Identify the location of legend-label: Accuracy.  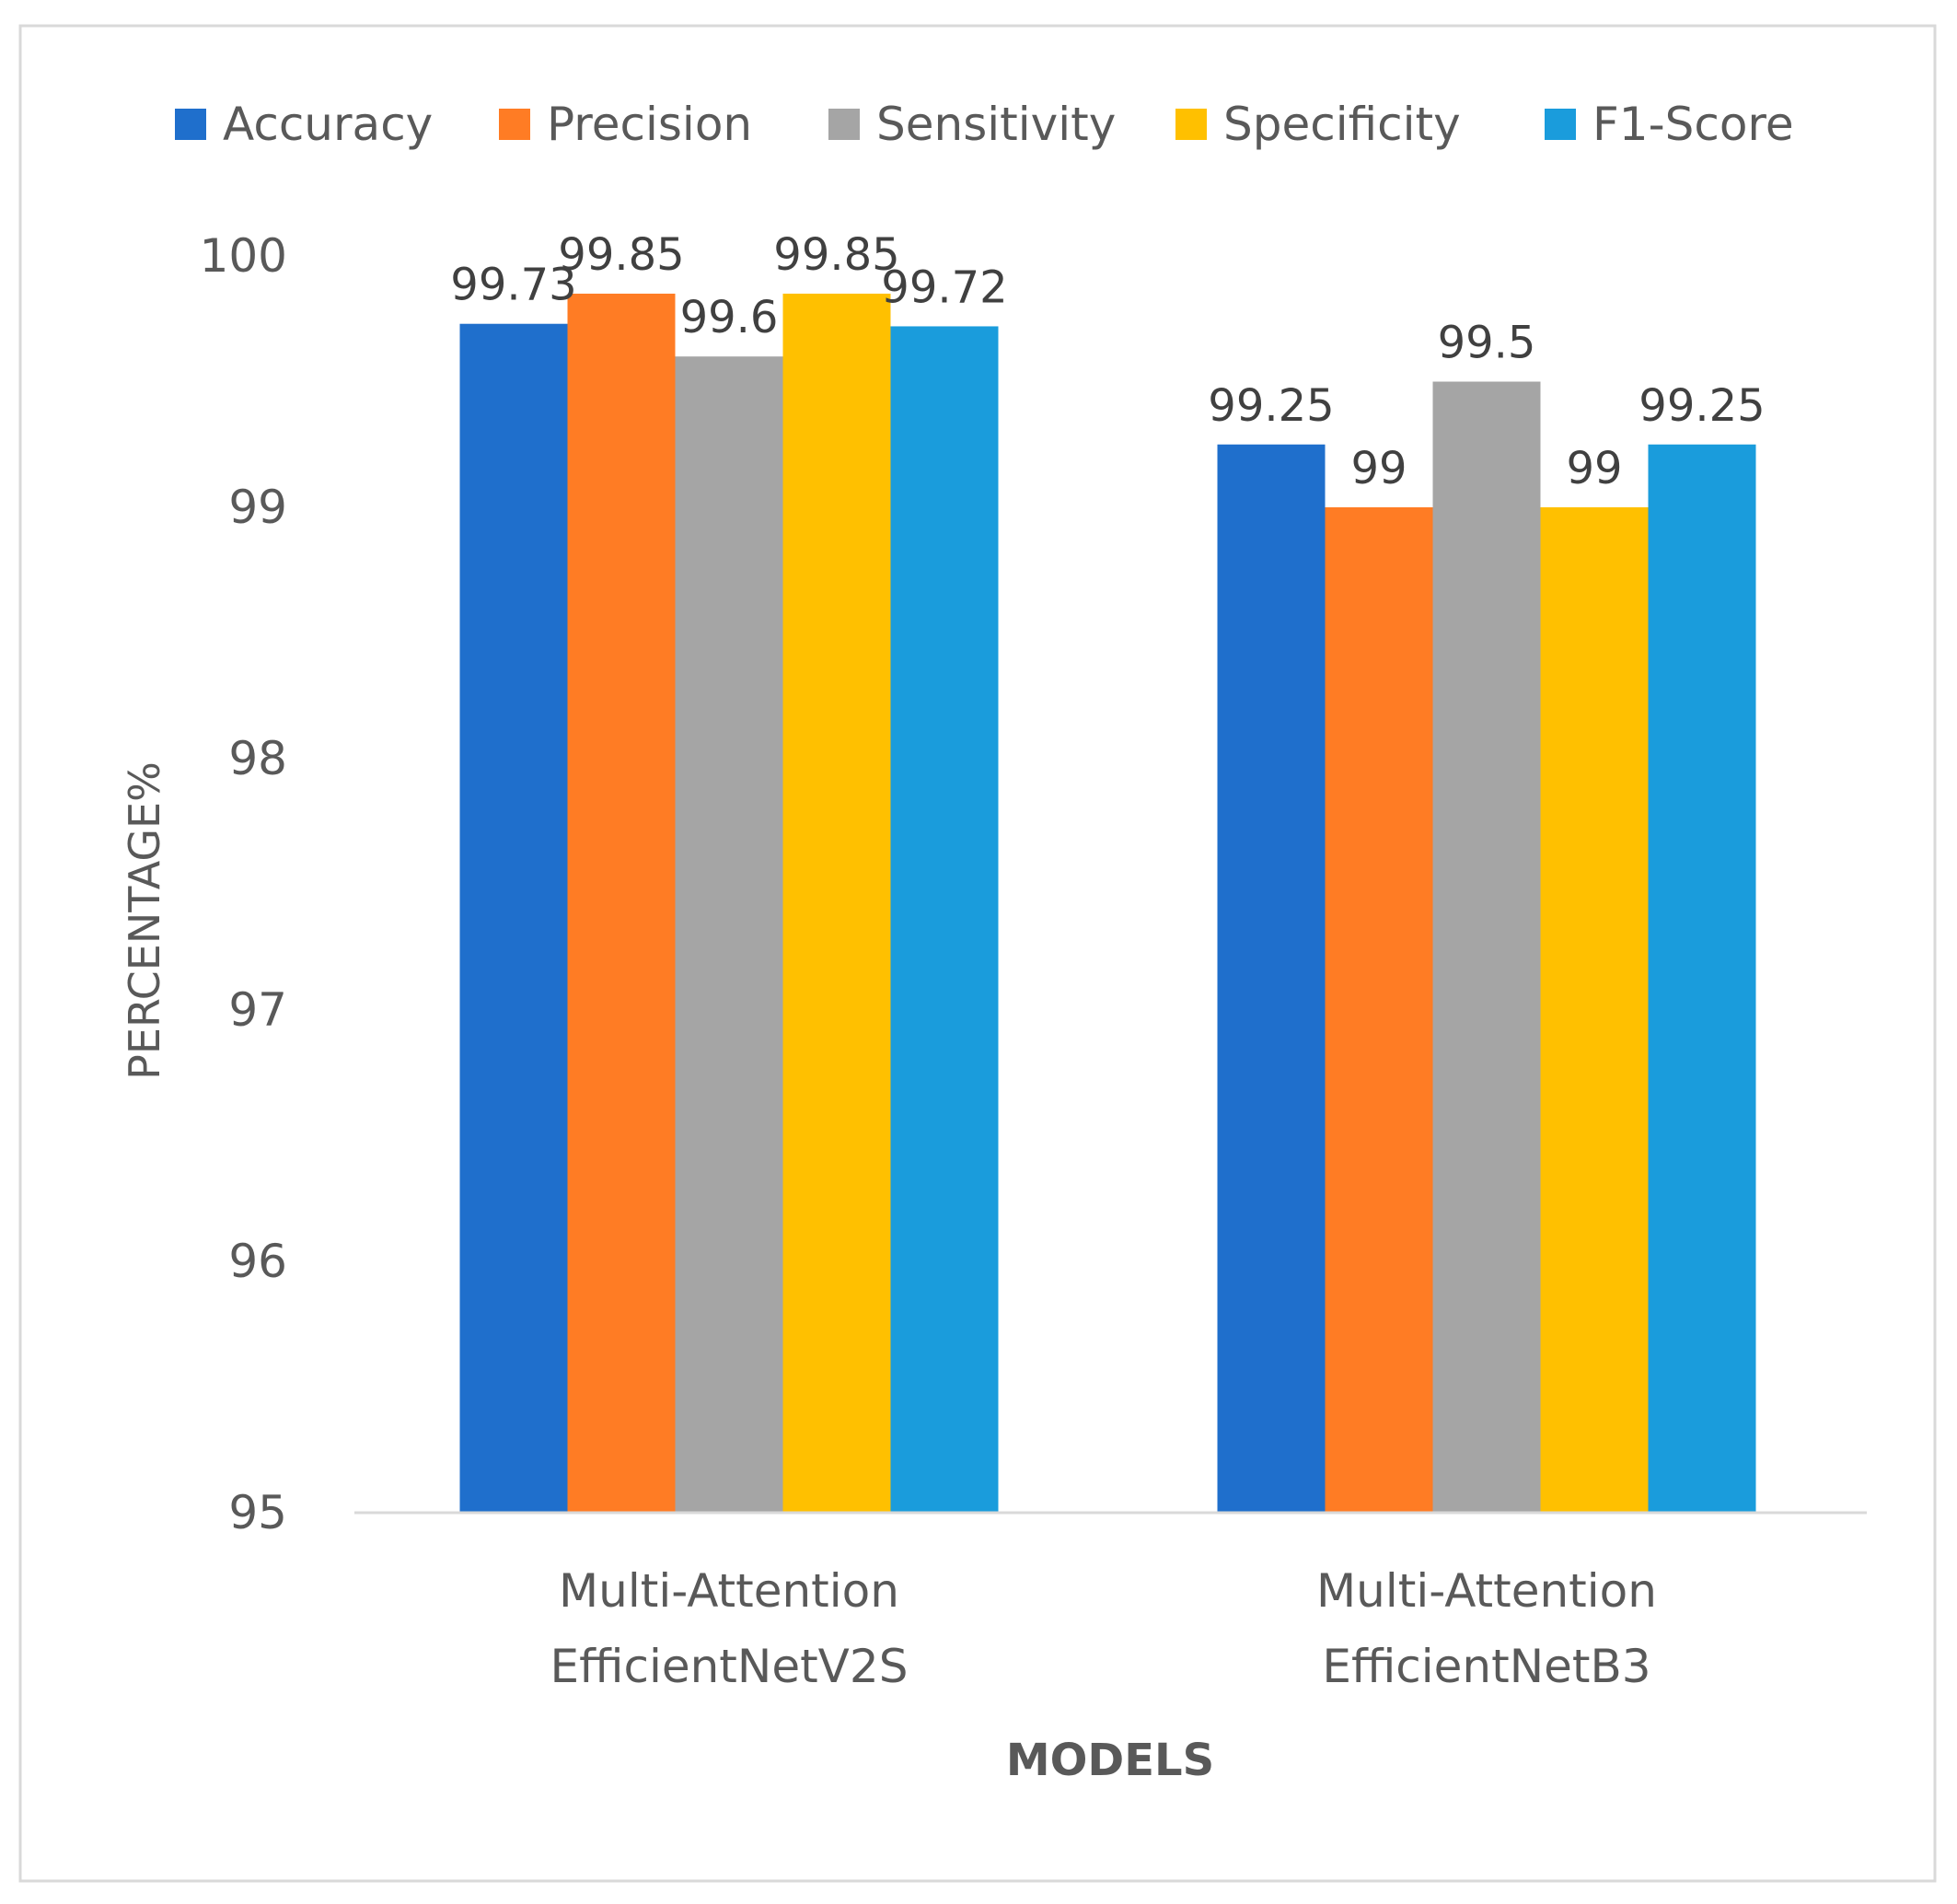
(328, 124).